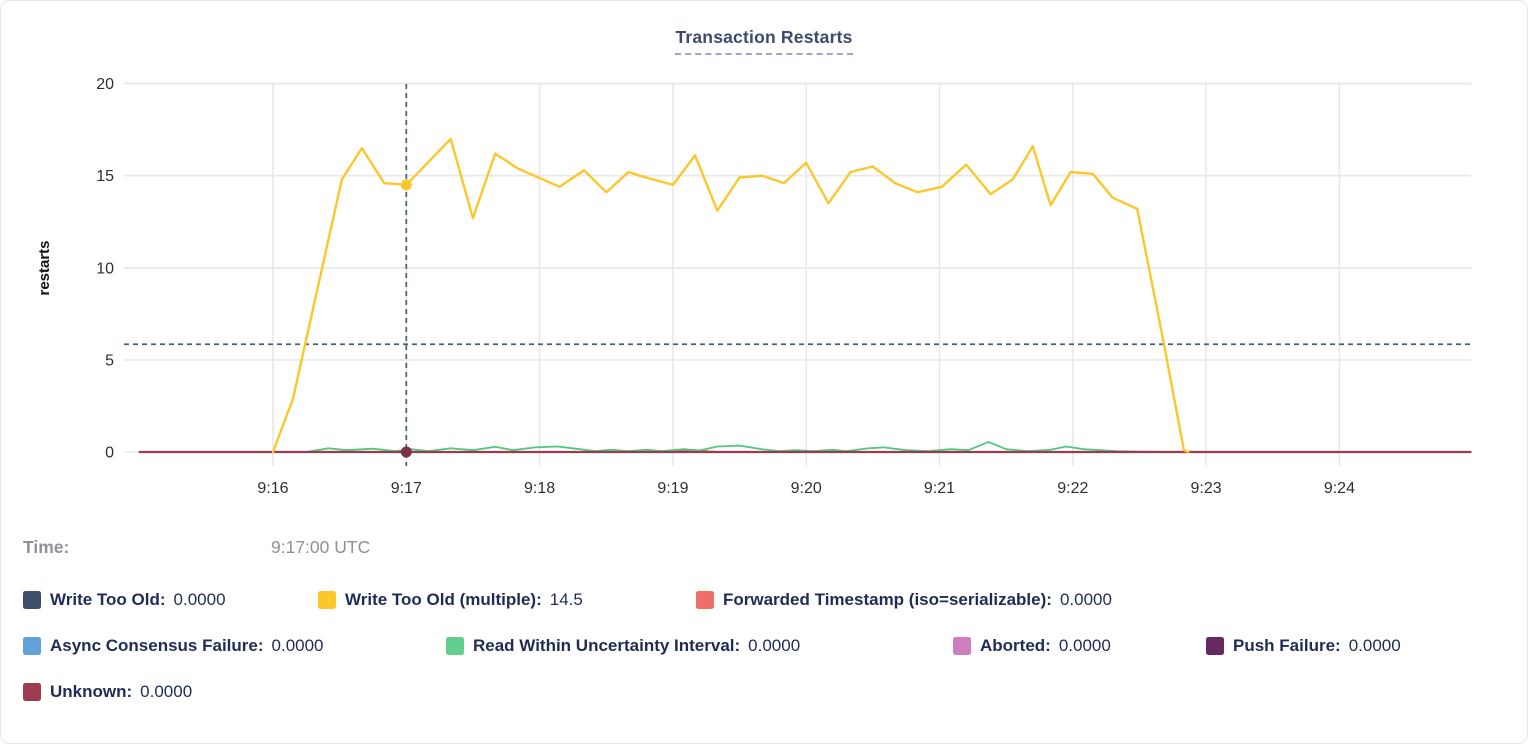 The height and width of the screenshot is (744, 1528). What do you see at coordinates (887, 599) in the screenshot?
I see `legend-label: Forwarded Timestamp (iso=serializable):` at bounding box center [887, 599].